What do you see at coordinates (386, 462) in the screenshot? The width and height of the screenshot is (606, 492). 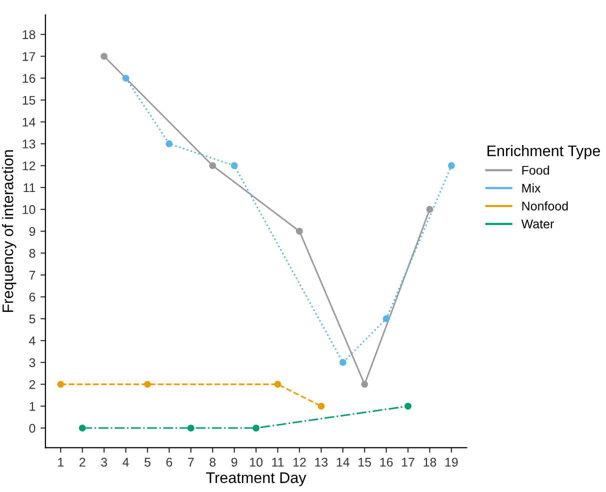 I see `x-tick-label: 16` at bounding box center [386, 462].